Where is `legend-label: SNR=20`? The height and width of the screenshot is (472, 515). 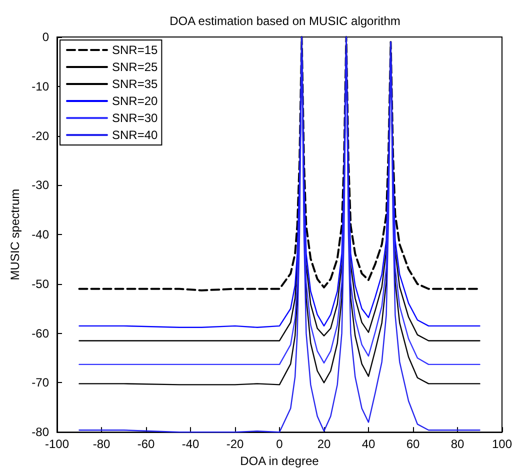
legend-label: SNR=20 is located at coordinates (135, 101).